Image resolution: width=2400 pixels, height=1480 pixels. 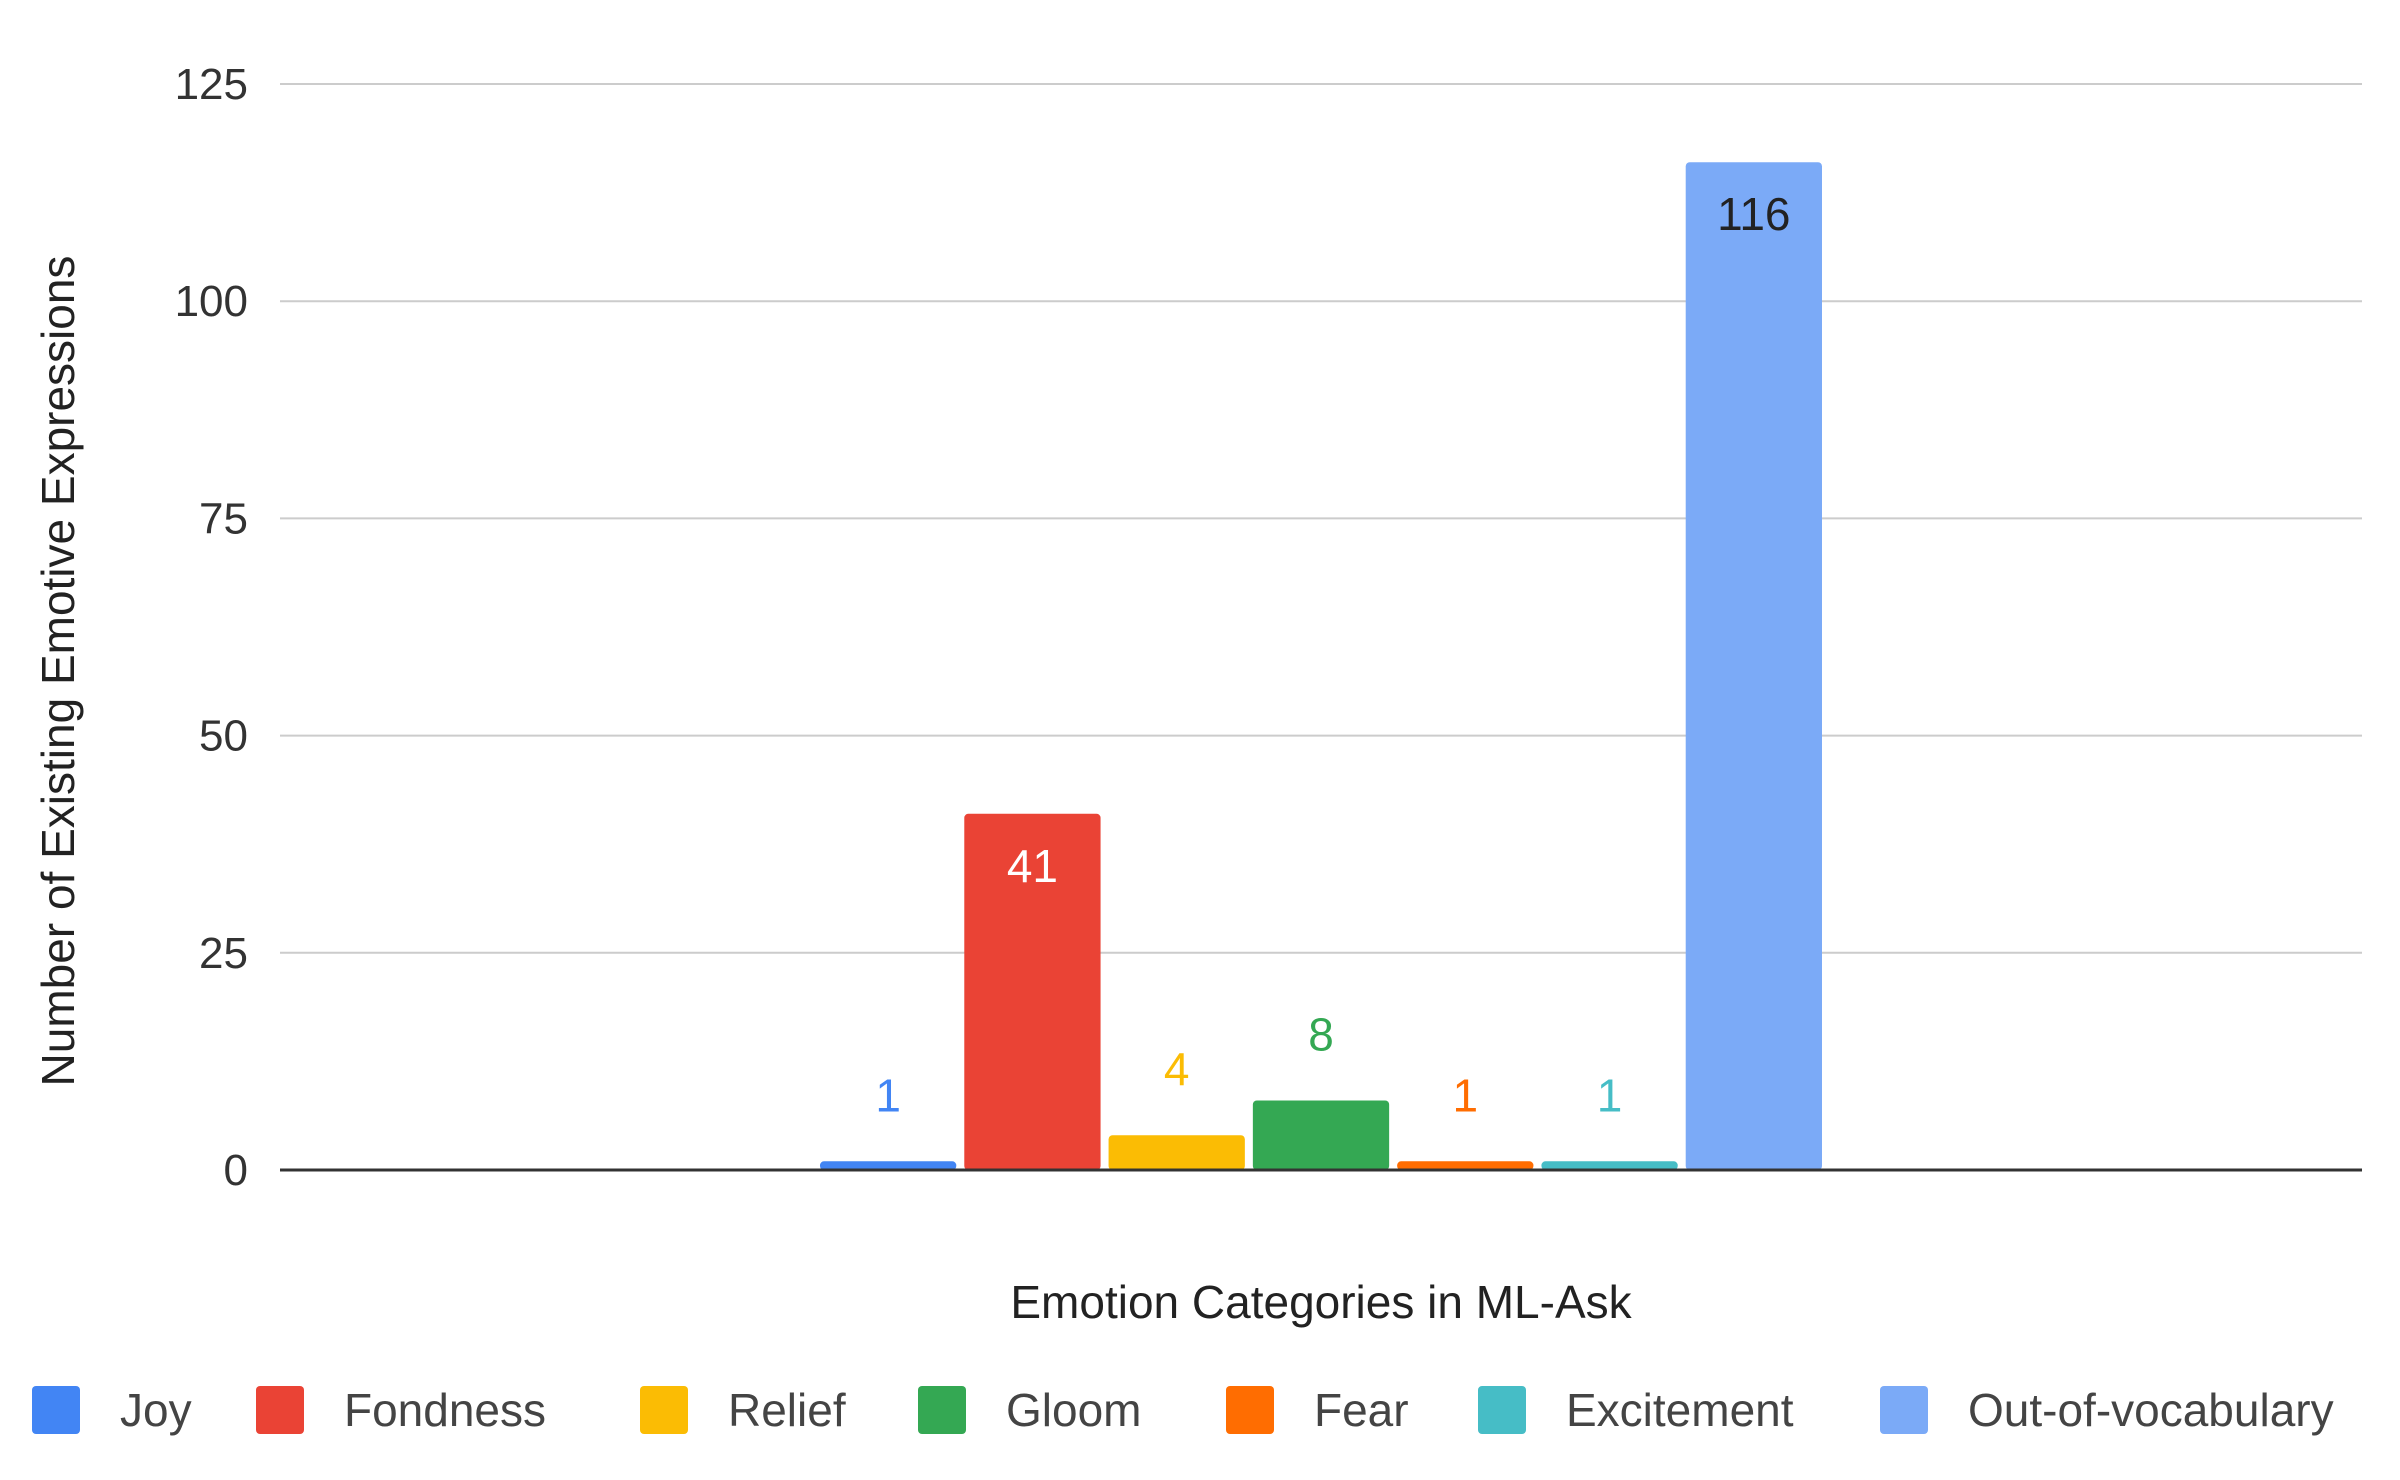 What do you see at coordinates (1321, 1302) in the screenshot?
I see `x-axis-title: Emotion Categories in ML-Ask` at bounding box center [1321, 1302].